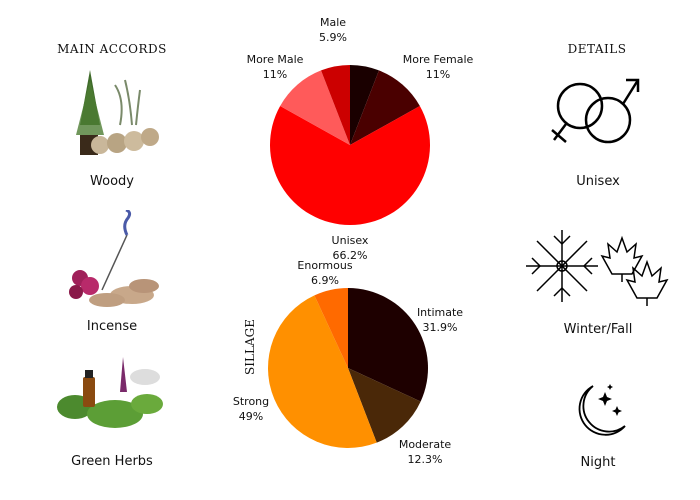  What do you see at coordinates (440, 327) in the screenshot?
I see `slice-percent: 31.9%` at bounding box center [440, 327].